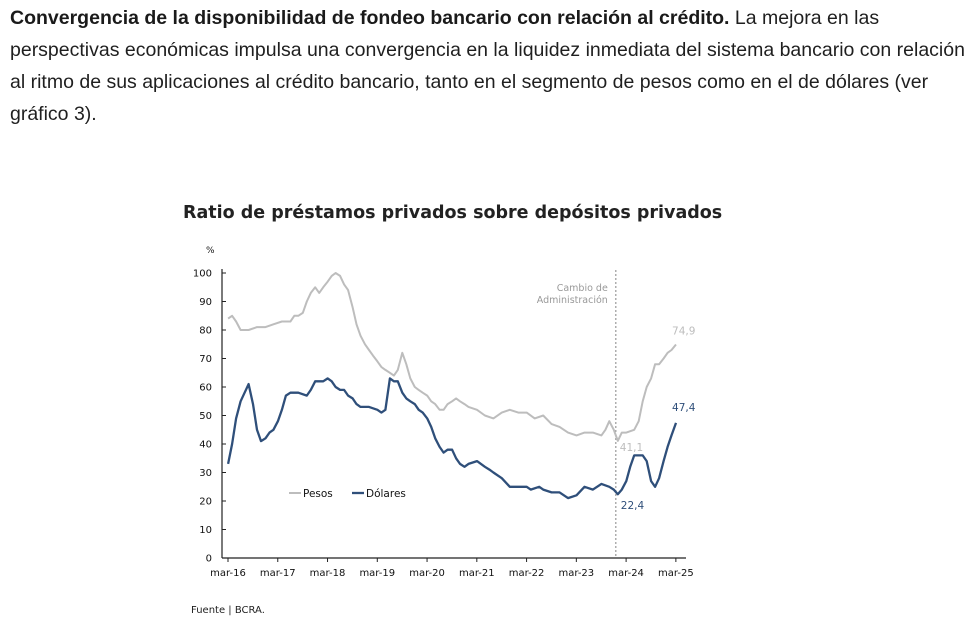 The height and width of the screenshot is (633, 975). Describe the element at coordinates (205, 530) in the screenshot. I see `y-tick-label: 10` at that location.